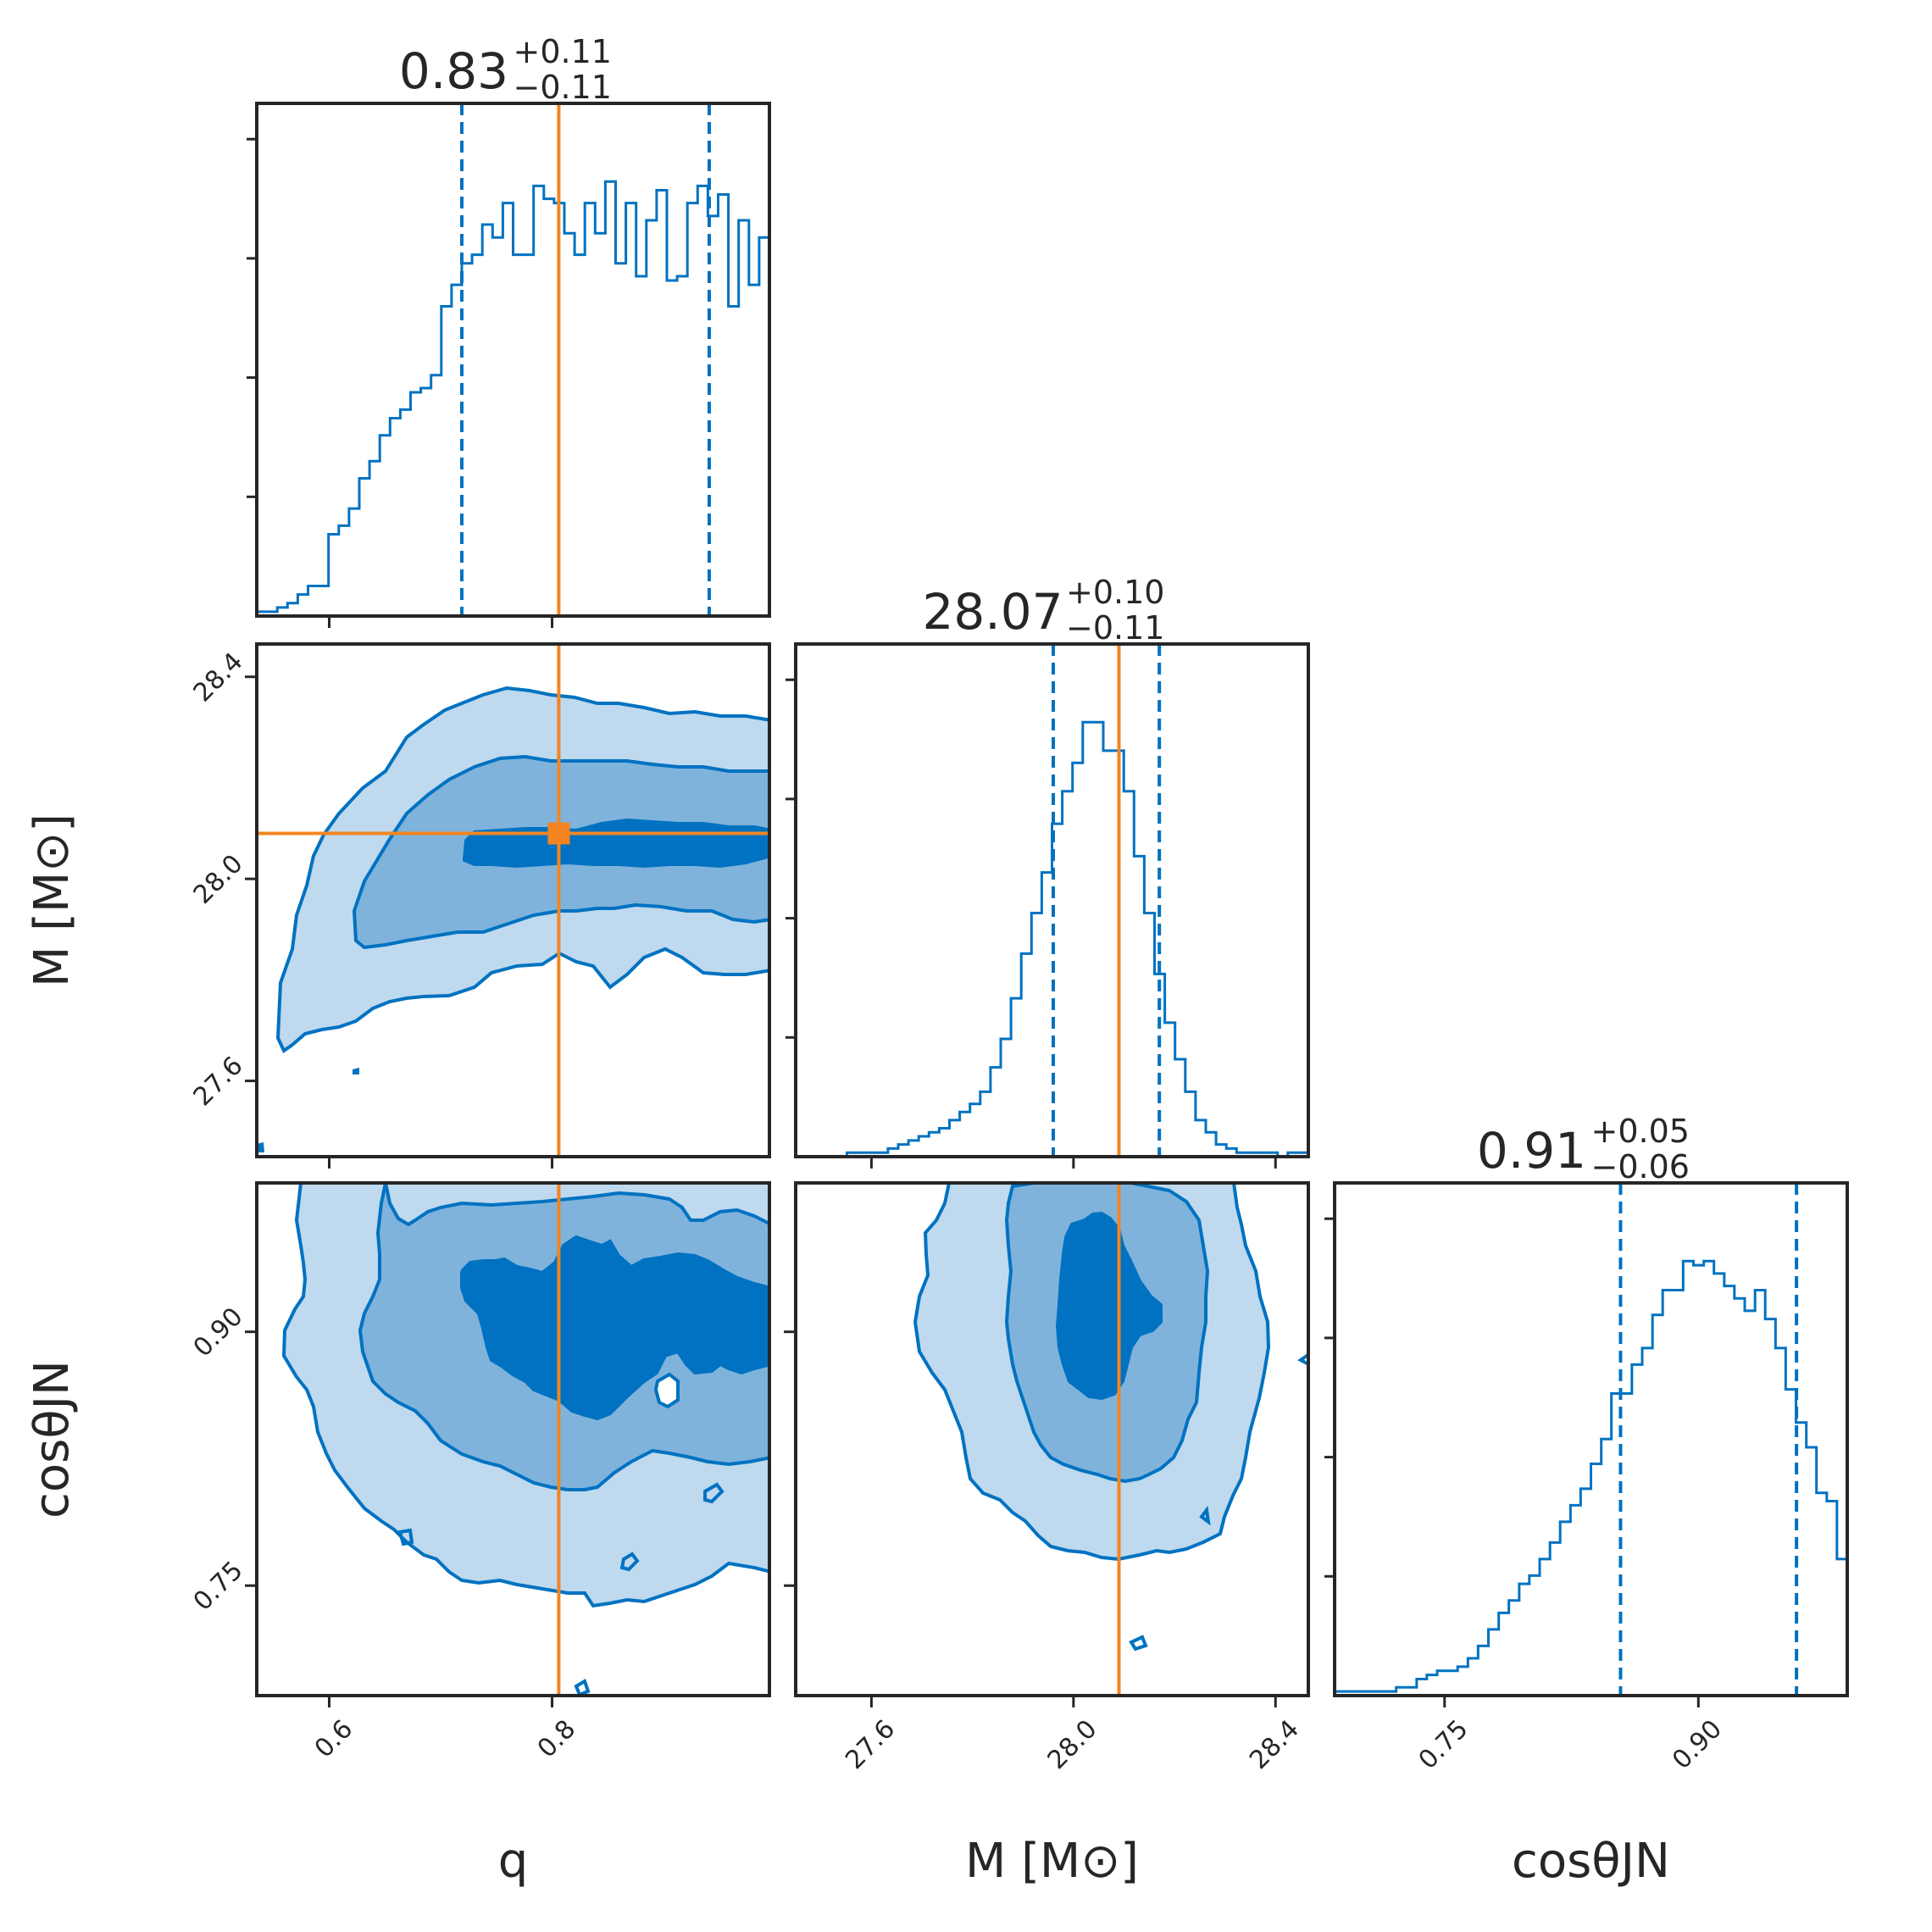  Describe the element at coordinates (992, 612) in the screenshot. I see `title-median-1: 28.07` at that location.